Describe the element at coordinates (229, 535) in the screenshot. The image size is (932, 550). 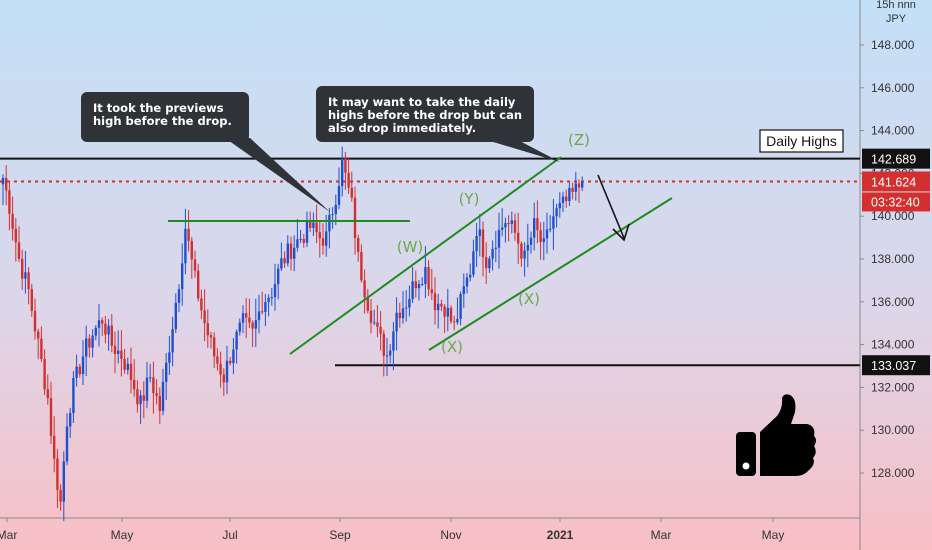
I see `x-tick-label: Jul` at that location.